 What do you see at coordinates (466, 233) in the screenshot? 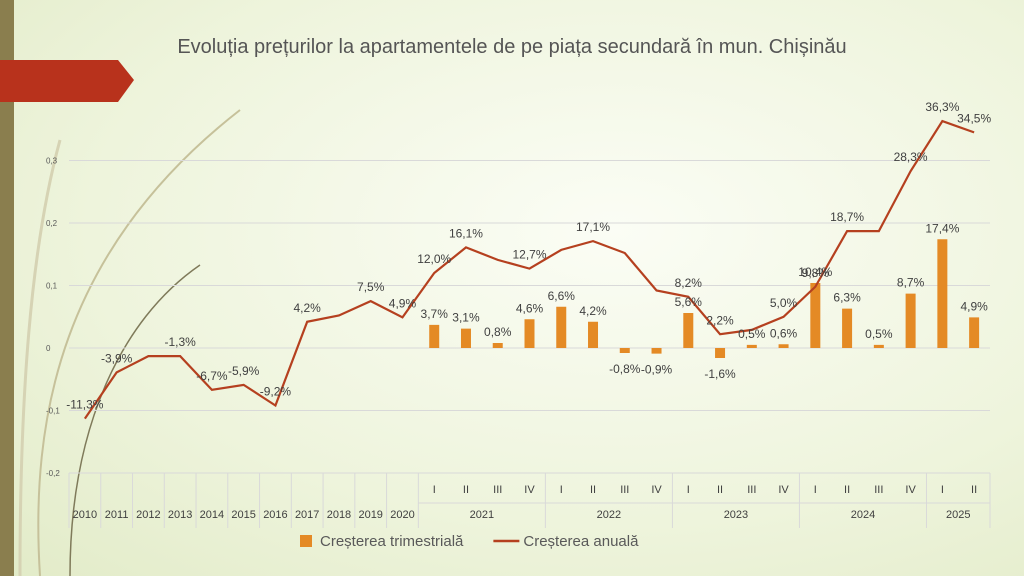
I see `data-label: 16,1%` at bounding box center [466, 233].